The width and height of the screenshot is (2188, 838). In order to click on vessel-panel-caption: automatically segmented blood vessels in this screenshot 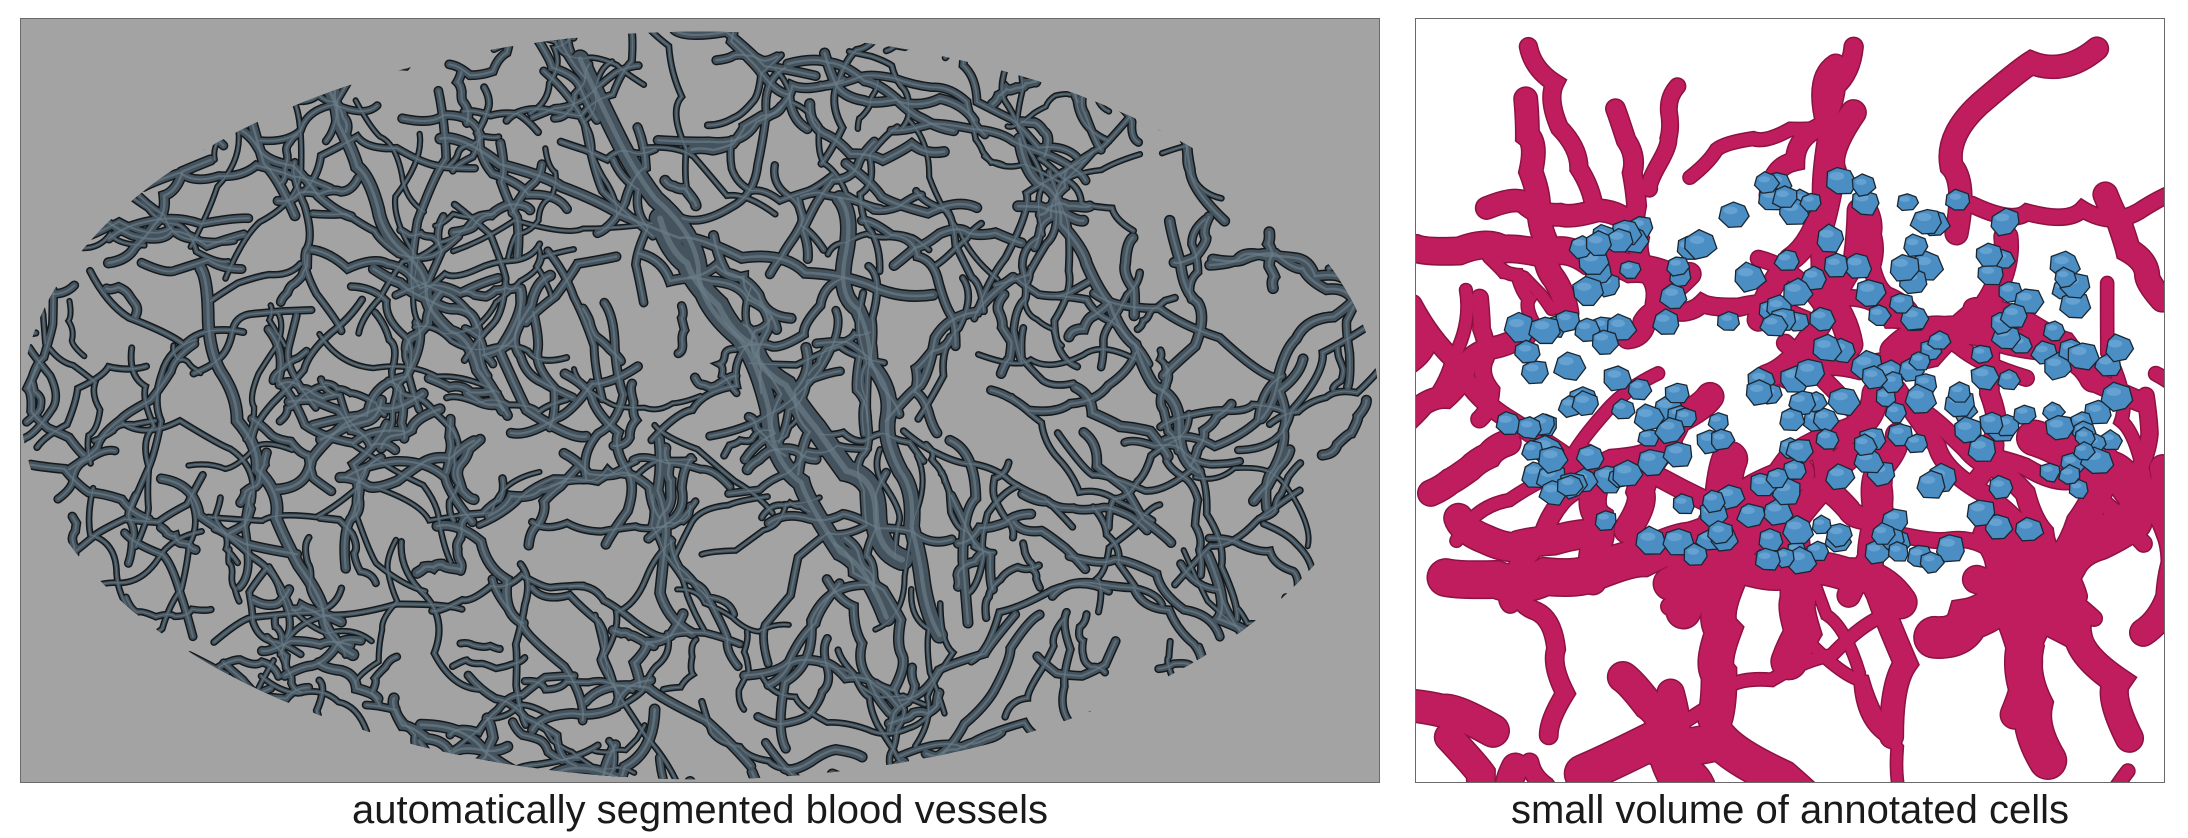, I will do `click(700, 810)`.